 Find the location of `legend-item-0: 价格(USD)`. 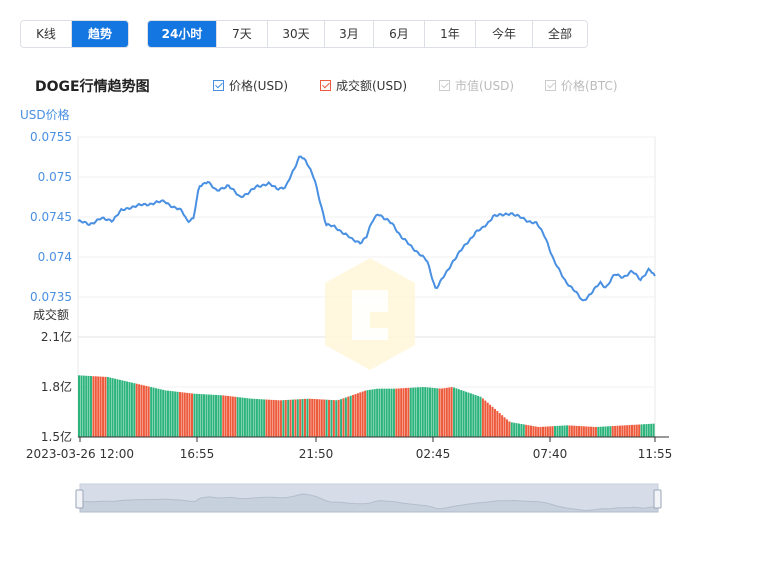

legend-item-0: 价格(USD) is located at coordinates (250, 85).